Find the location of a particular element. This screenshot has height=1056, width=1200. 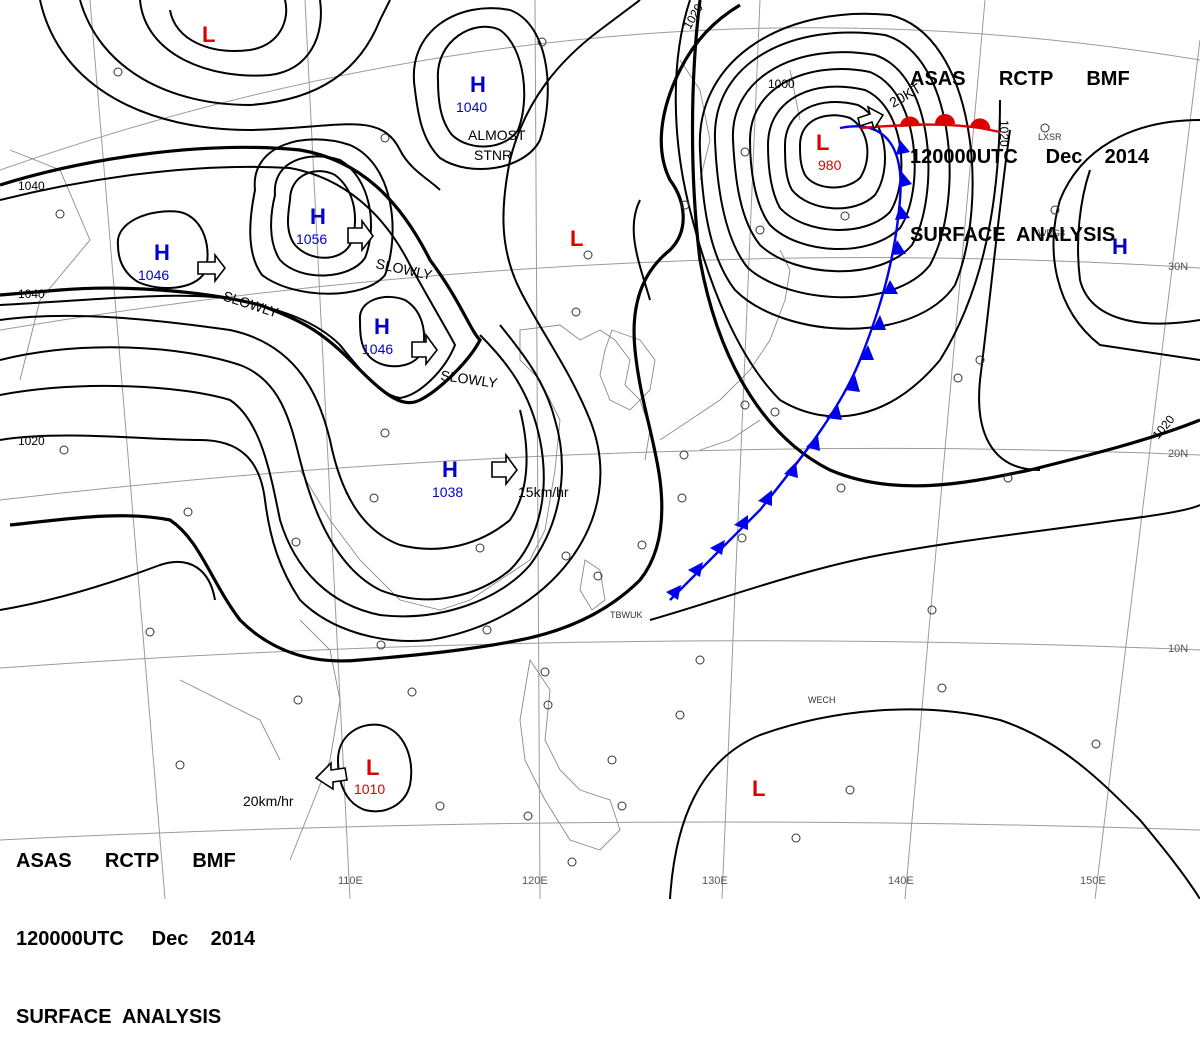

note-slowly-1: SLOWLY is located at coordinates (404, 269).